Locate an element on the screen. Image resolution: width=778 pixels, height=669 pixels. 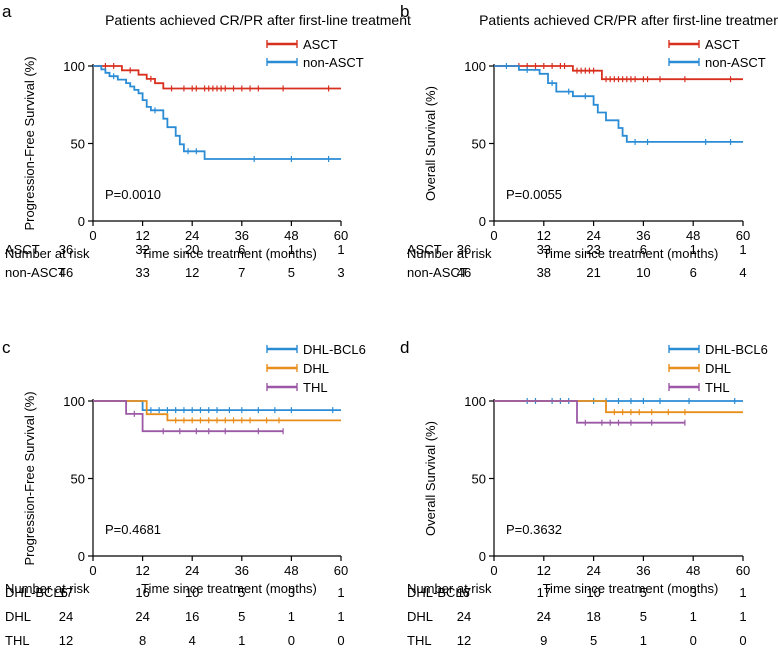
risk-count: 16 is located at coordinates (142, 592).